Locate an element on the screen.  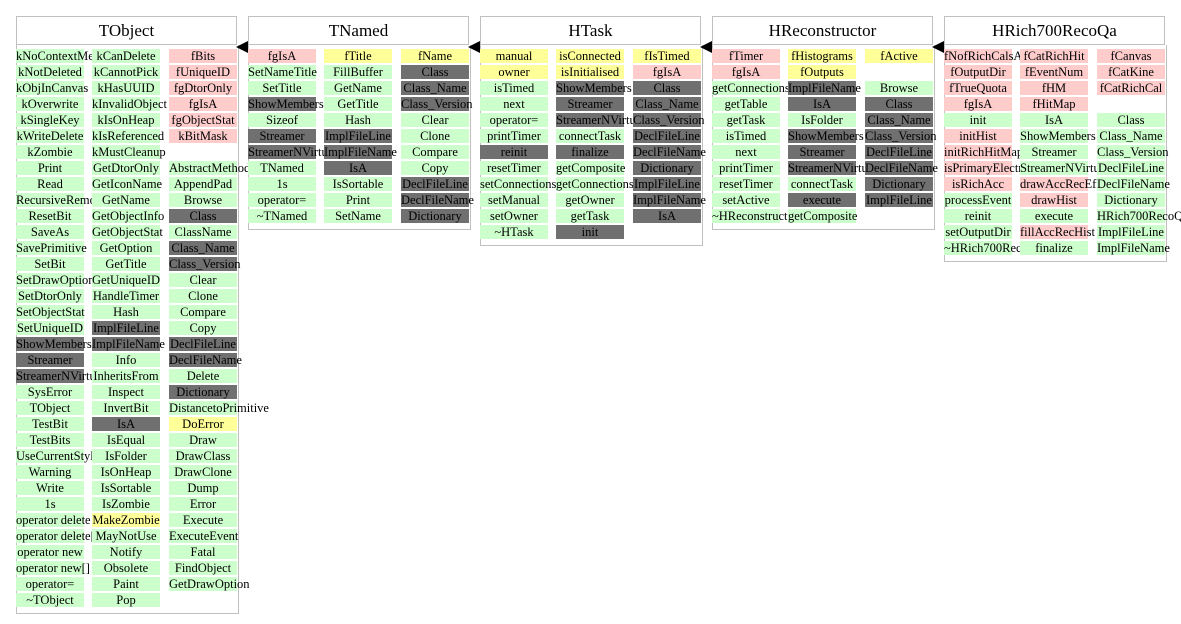
member-warning: Warning is located at coordinates (50, 472).